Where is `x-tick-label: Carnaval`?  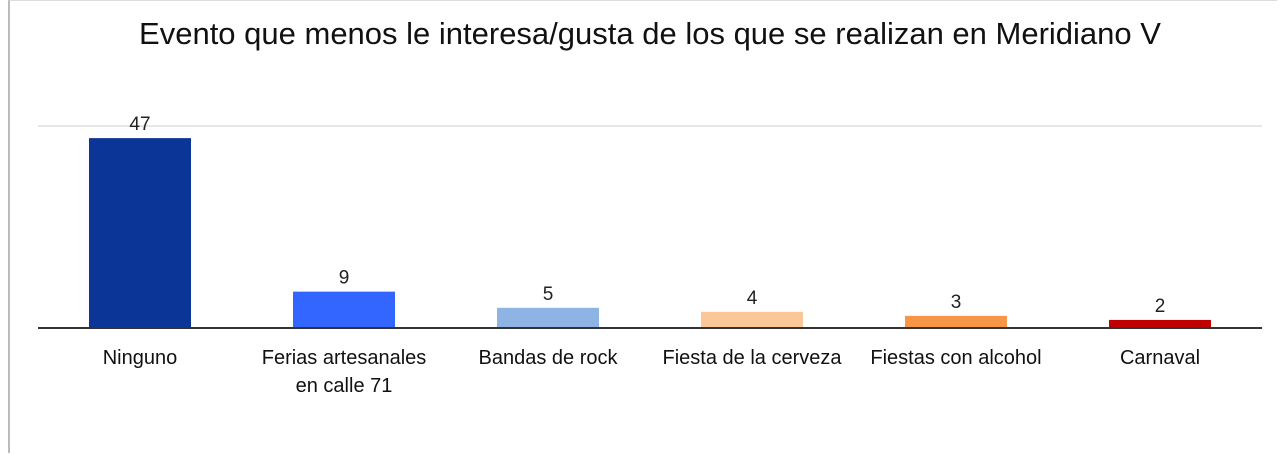
x-tick-label: Carnaval is located at coordinates (1160, 358).